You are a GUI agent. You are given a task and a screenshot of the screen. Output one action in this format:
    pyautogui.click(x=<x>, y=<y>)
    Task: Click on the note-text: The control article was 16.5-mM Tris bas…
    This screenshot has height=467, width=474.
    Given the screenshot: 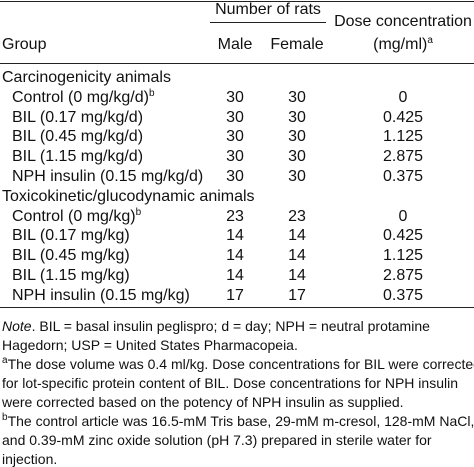 What is the action you would take?
    pyautogui.click(x=240, y=421)
    